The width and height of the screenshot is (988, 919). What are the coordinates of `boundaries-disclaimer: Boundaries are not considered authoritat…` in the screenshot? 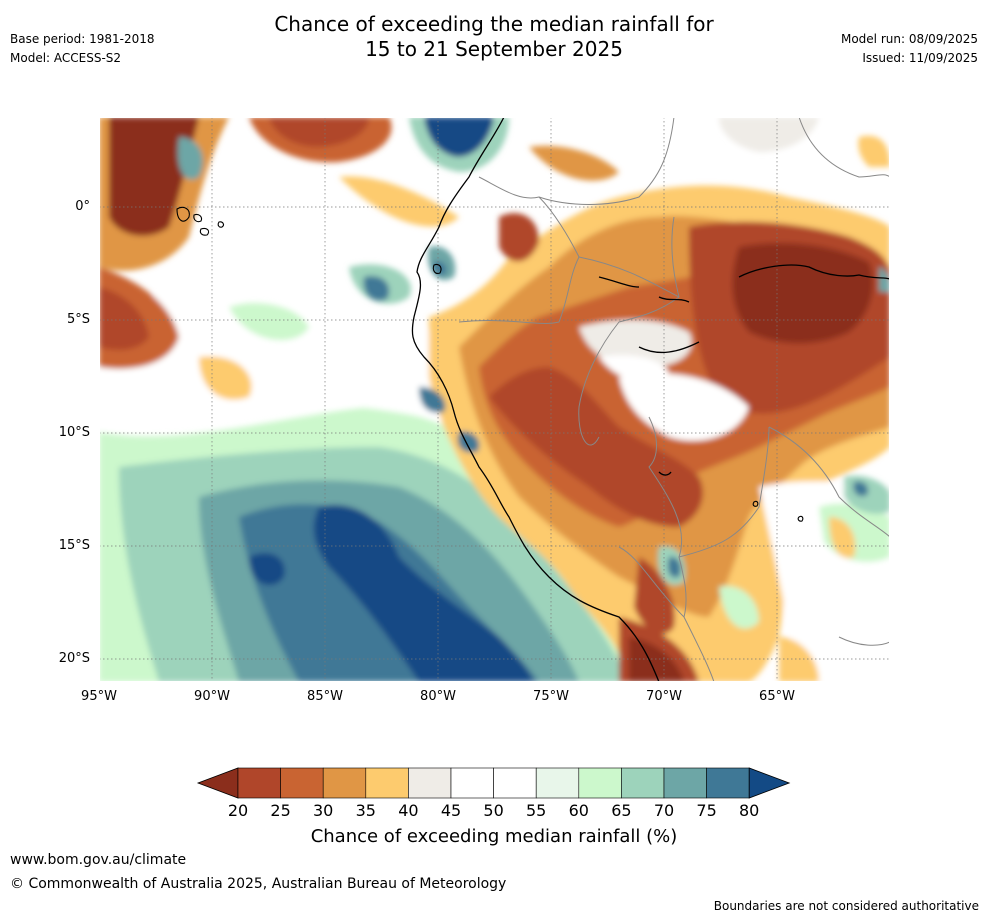 It's located at (846, 906).